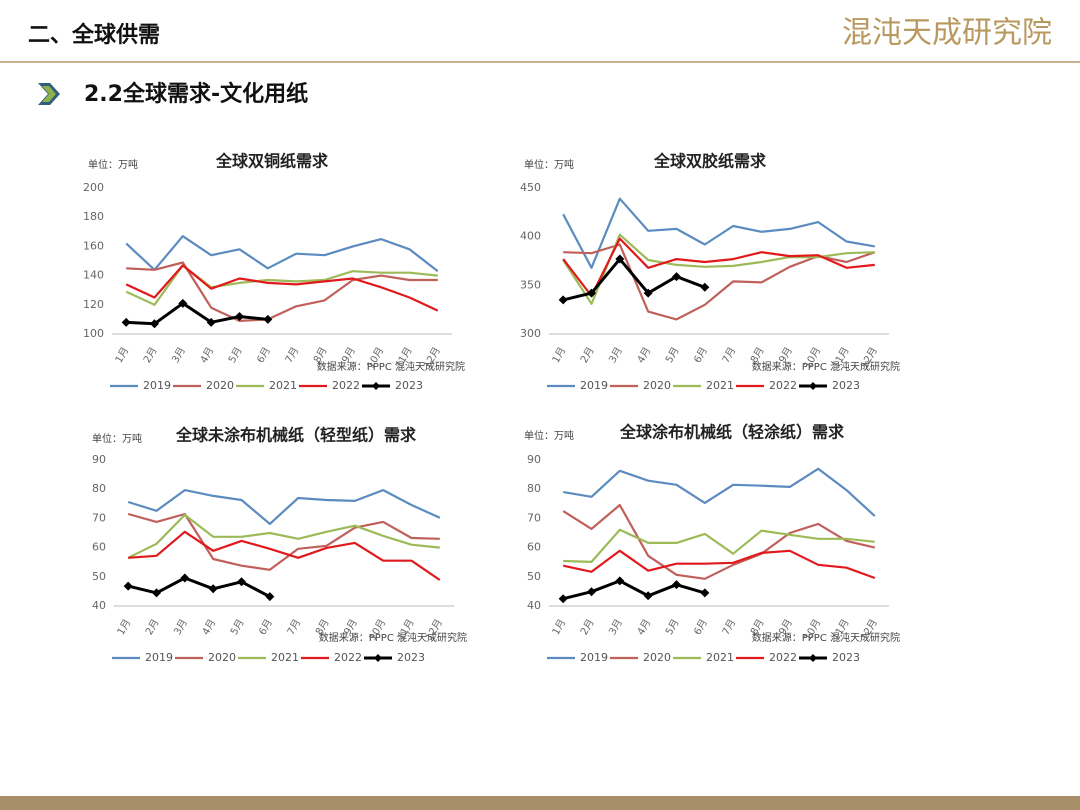 The height and width of the screenshot is (810, 1080). What do you see at coordinates (534, 605) in the screenshot?
I see `y-tick-label: 40` at bounding box center [534, 605].